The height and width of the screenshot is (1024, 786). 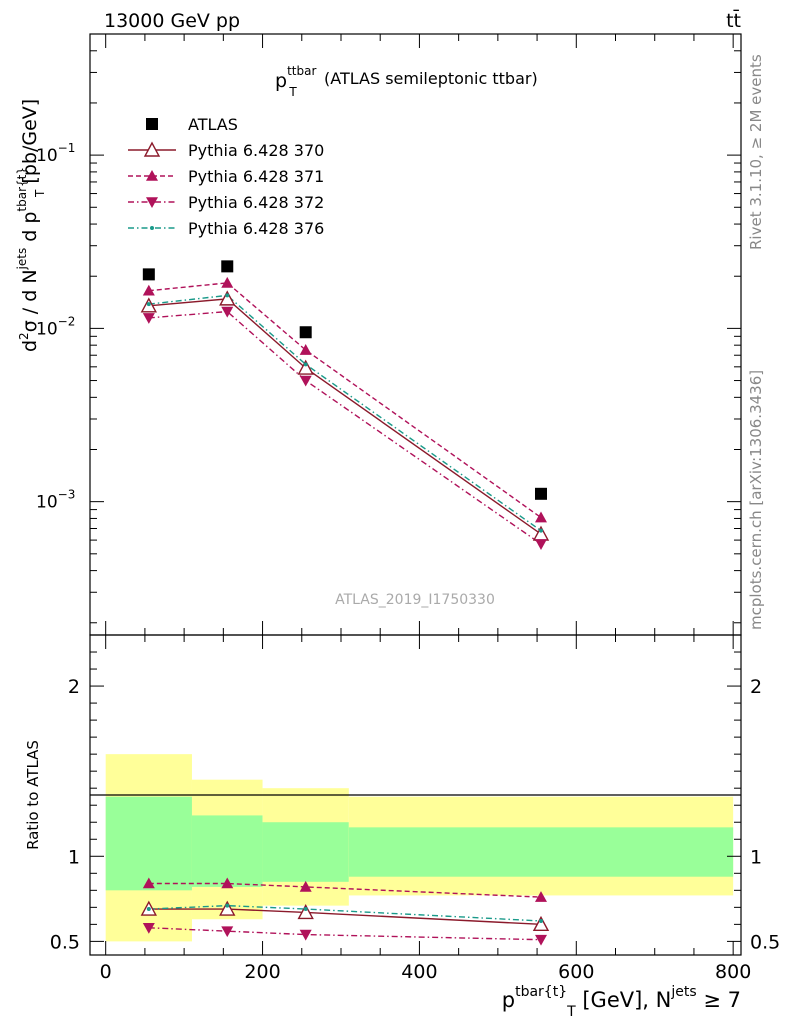 What do you see at coordinates (756, 500) in the screenshot?
I see `mcplots-label: mcplots.cern.ch [arXiv:1306.3436]` at bounding box center [756, 500].